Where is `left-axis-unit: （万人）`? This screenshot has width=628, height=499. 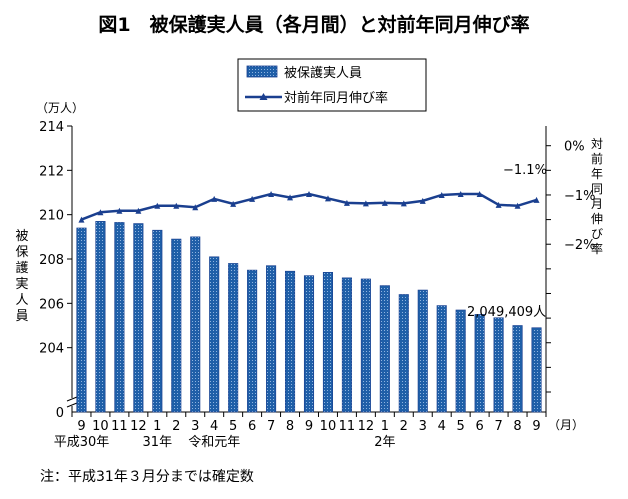 left-axis-unit: （万人） is located at coordinates (60, 108).